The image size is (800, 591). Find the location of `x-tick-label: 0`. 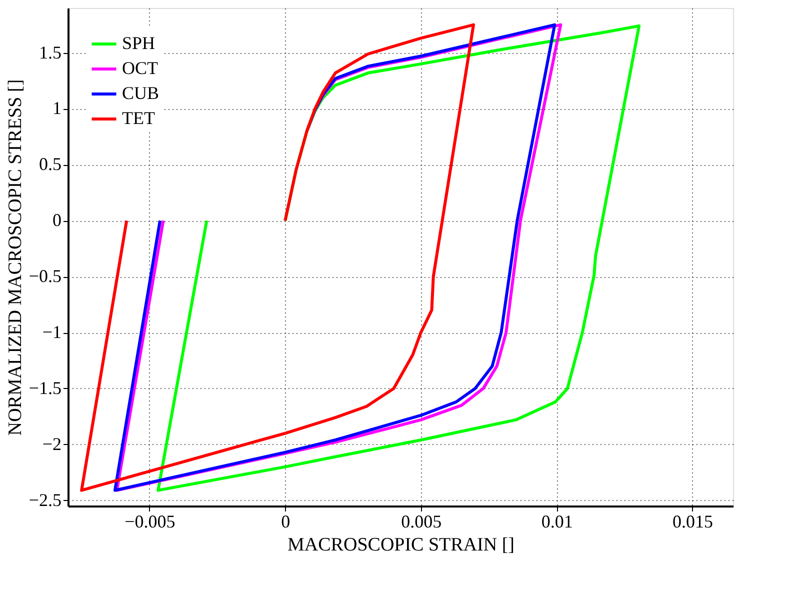

x-tick-label: 0 is located at coordinates (285, 522).